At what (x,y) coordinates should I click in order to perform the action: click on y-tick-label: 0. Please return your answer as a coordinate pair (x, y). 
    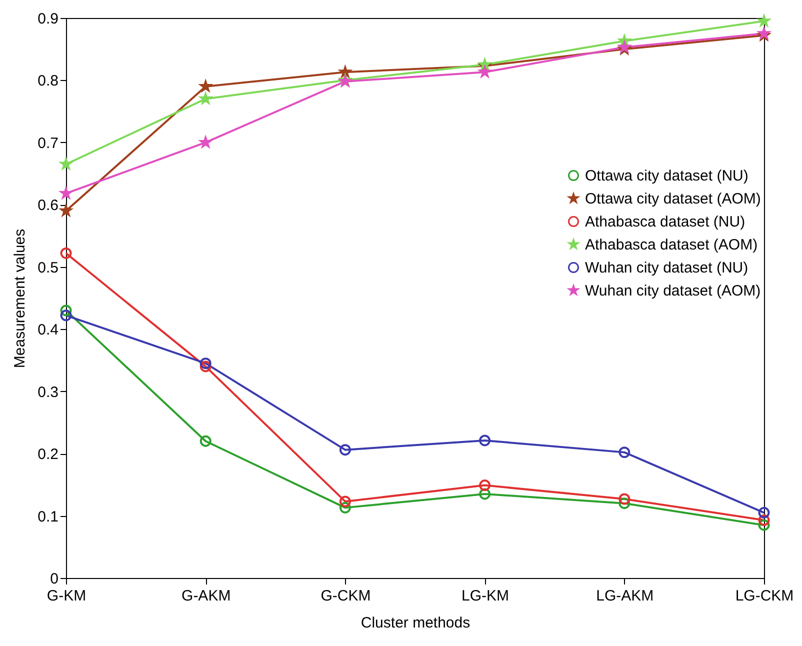
    Looking at the image, I should click on (54, 579).